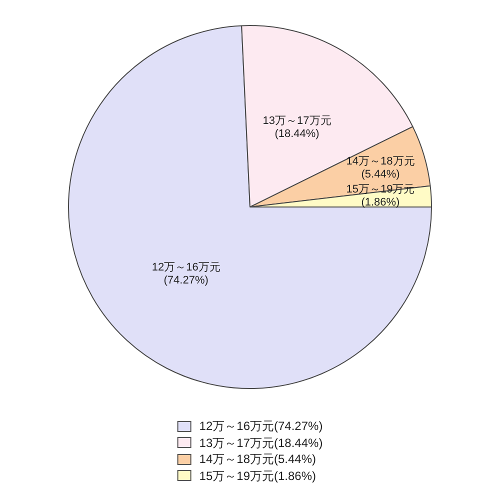 The height and width of the screenshot is (500, 500). Describe the element at coordinates (380, 174) in the screenshot. I see `data-label: (5.44%)` at that location.